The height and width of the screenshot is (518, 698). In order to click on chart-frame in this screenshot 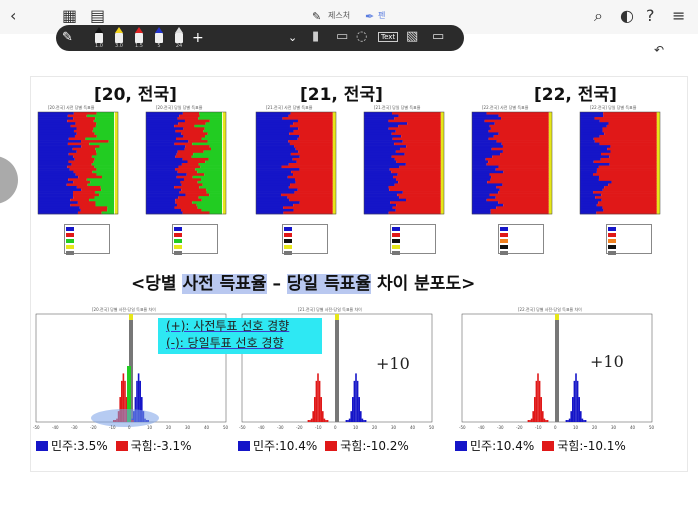, I will do `click(620, 163)`.